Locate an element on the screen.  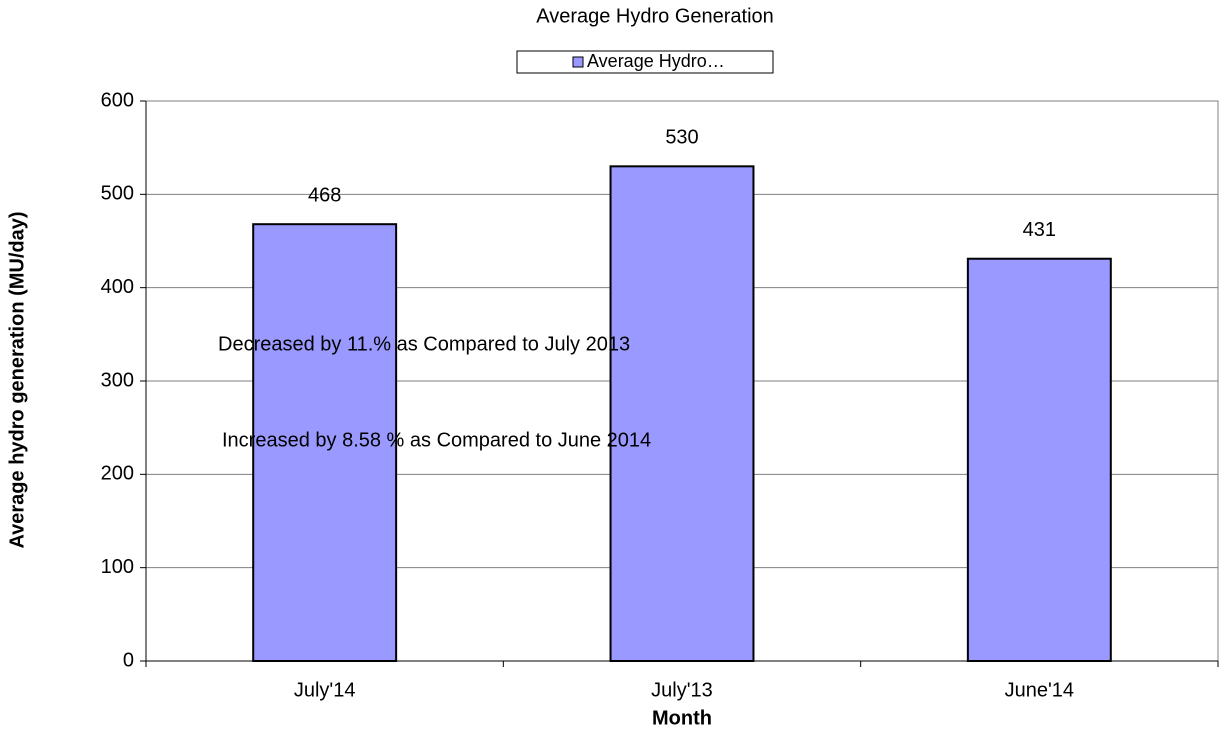
y-tick-label: 200 is located at coordinates (117, 474).